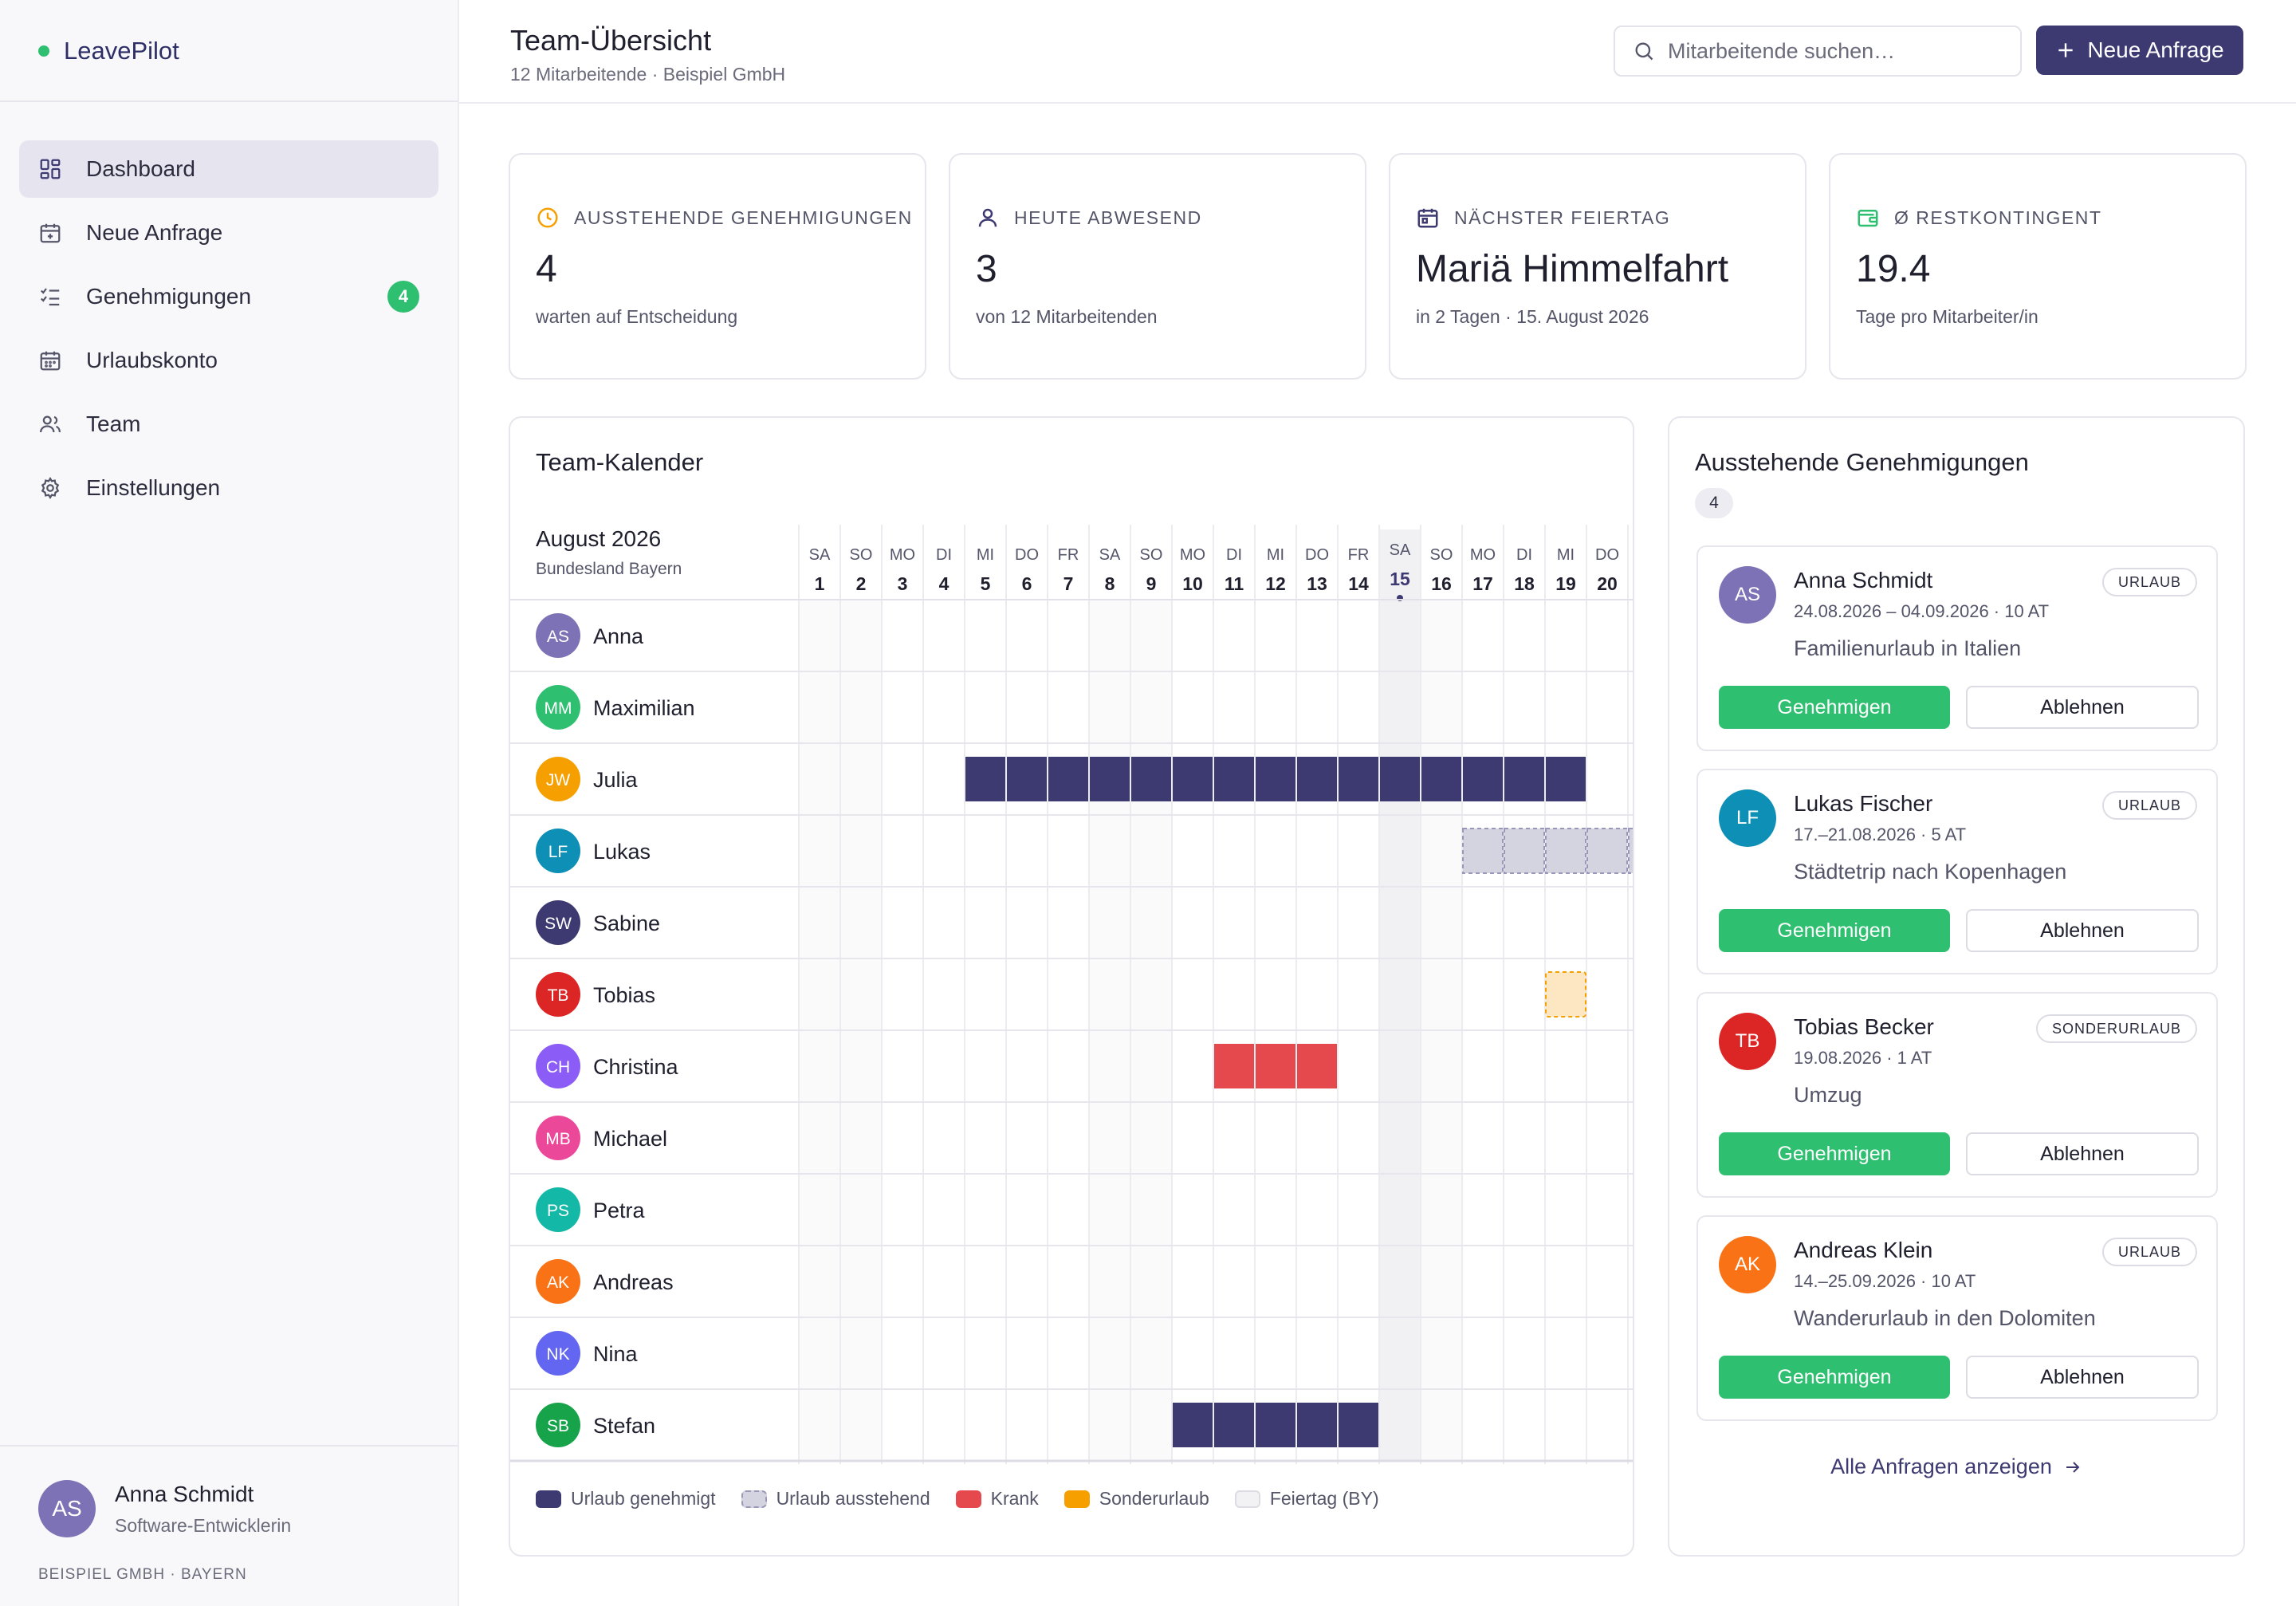  Describe the element at coordinates (228, 488) in the screenshot. I see `sidebar-item-settings: Einstellungen` at that location.